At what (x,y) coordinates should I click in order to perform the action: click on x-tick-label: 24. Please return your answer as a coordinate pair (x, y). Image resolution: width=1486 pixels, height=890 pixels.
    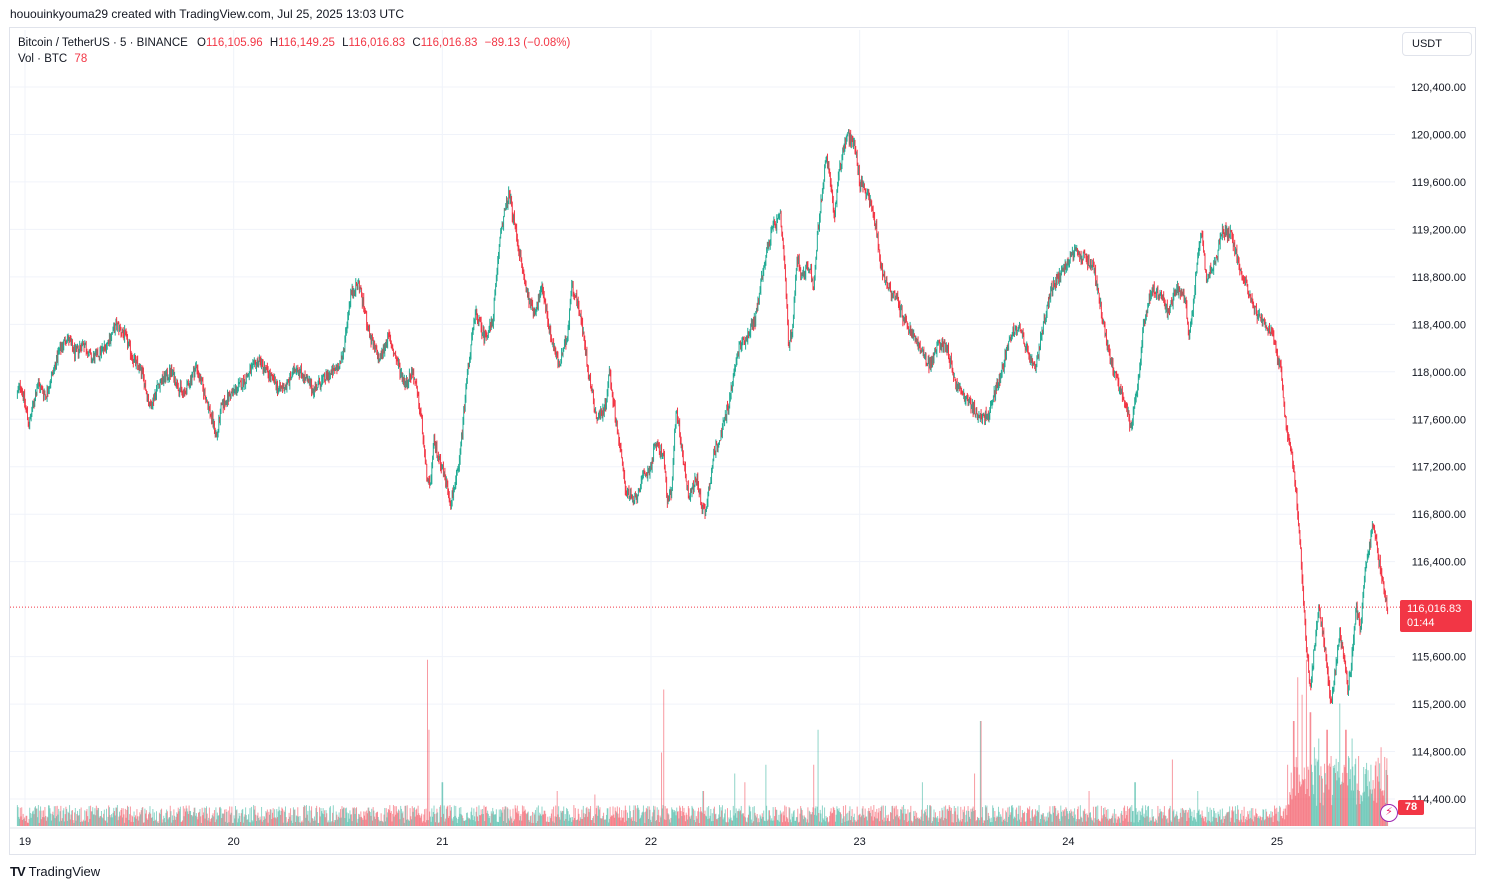
    Looking at the image, I should click on (1068, 842).